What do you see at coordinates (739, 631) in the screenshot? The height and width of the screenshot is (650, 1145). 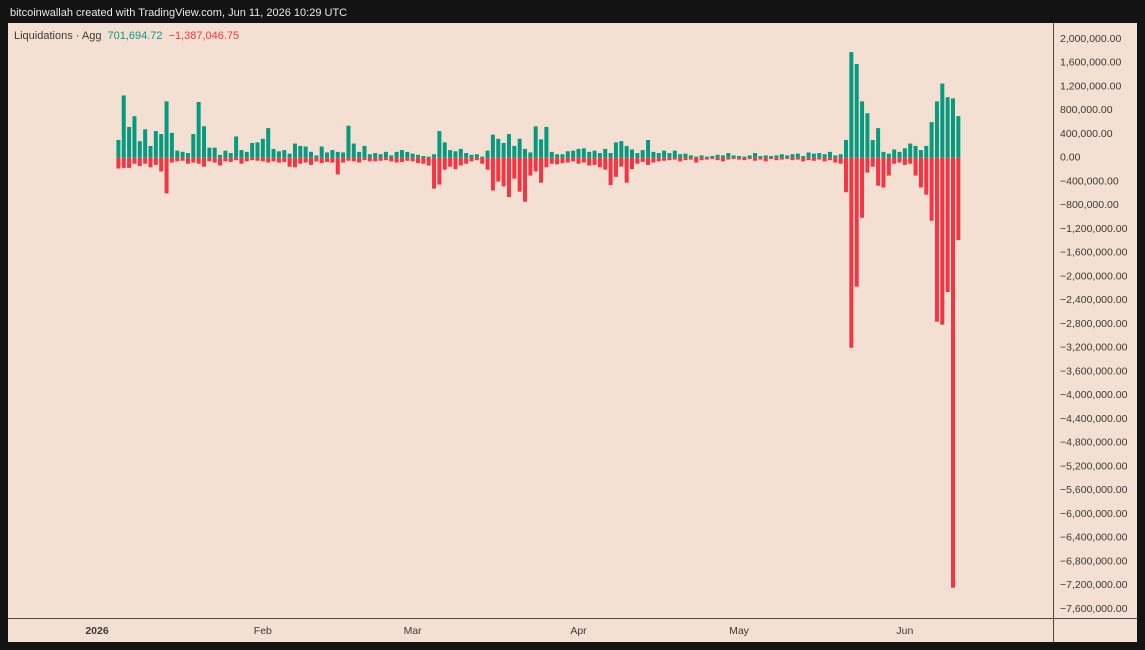 I see `x-tick-label: May` at bounding box center [739, 631].